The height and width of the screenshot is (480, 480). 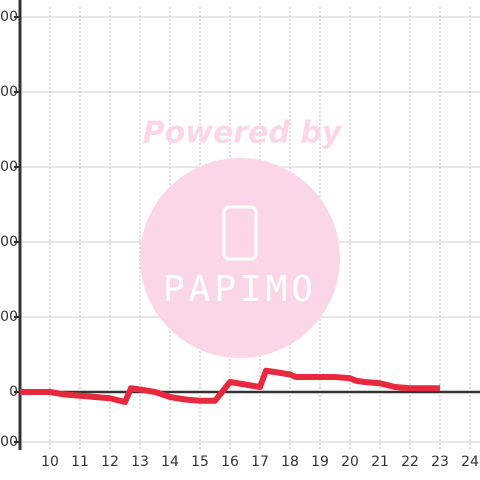 What do you see at coordinates (230, 386) in the screenshot?
I see `data-line` at bounding box center [230, 386].